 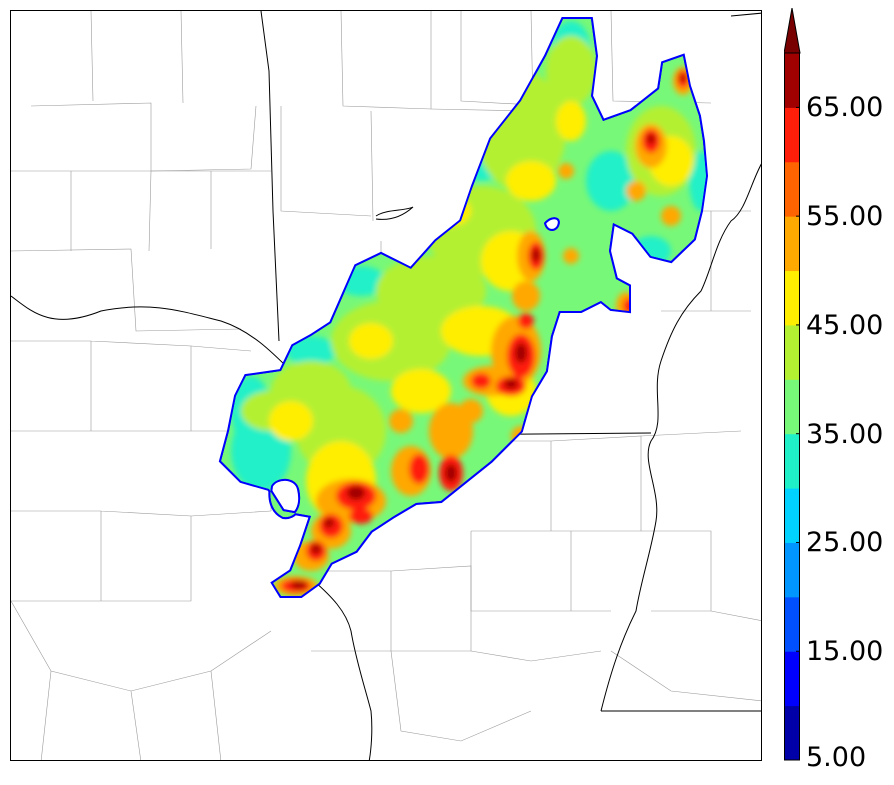 What do you see at coordinates (792, 31) in the screenshot?
I see `colorbar-extend-arrow` at bounding box center [792, 31].